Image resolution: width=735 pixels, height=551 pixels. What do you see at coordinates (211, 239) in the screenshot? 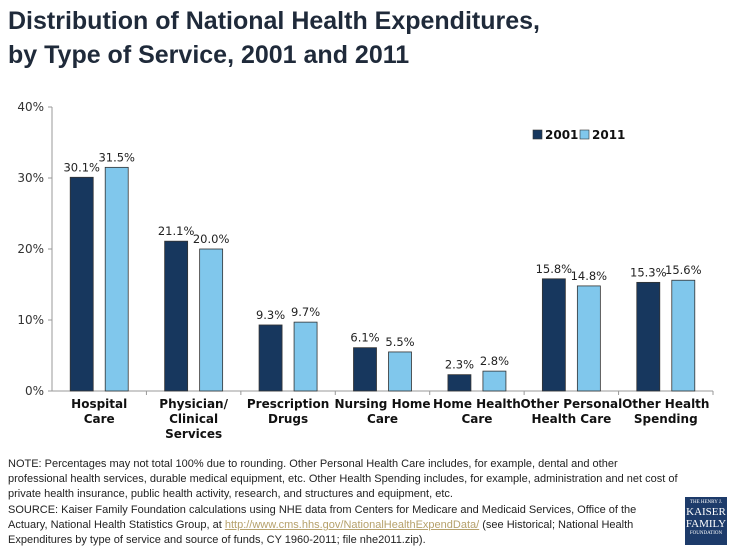
I see `data-label: 20.0%` at bounding box center [211, 239].